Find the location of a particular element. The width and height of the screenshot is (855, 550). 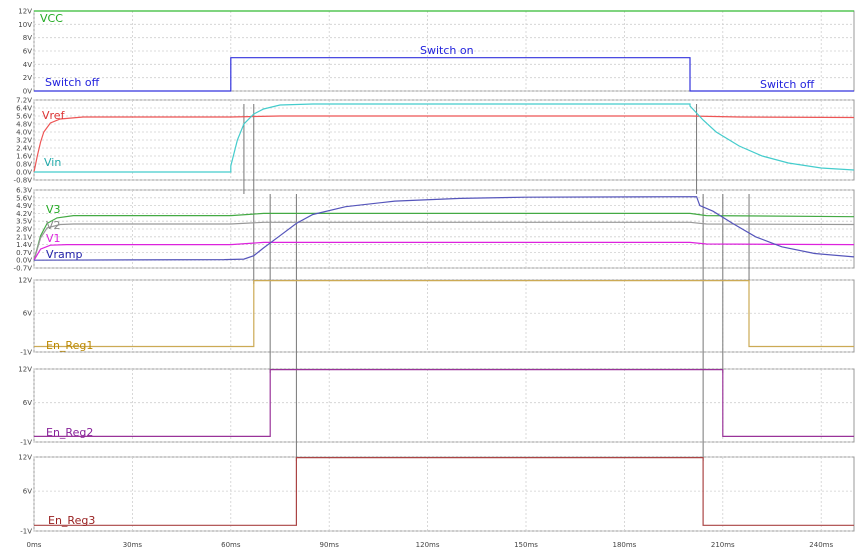

series-line-v3 is located at coordinates (444, 236).